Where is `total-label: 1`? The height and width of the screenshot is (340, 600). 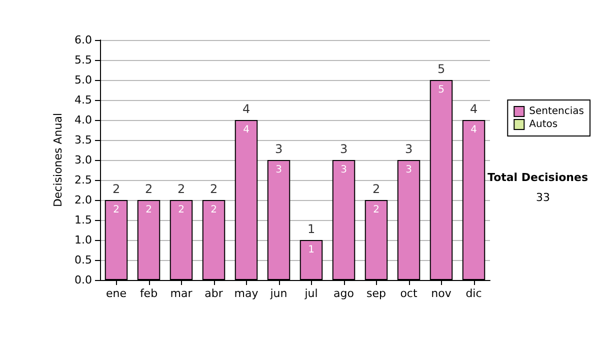 total-label: 1 is located at coordinates (311, 229).